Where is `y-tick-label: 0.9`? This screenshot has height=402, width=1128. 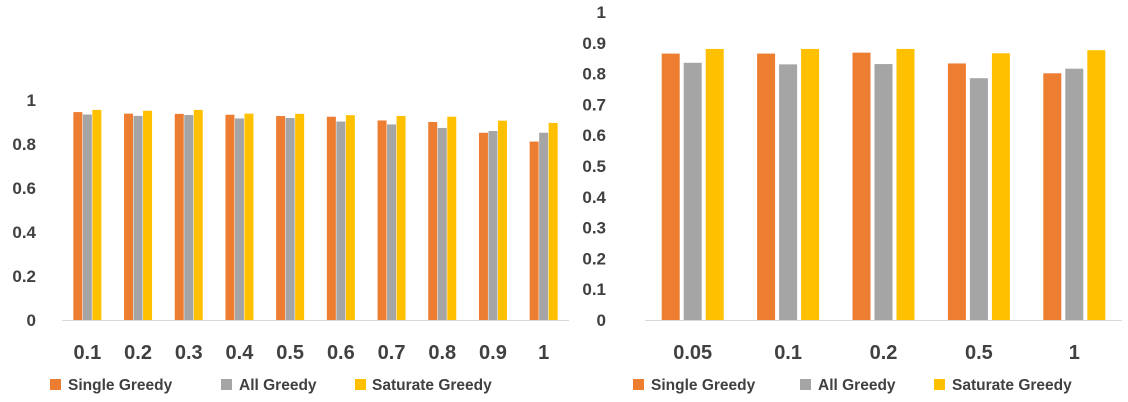
y-tick-label: 0.9 is located at coordinates (594, 43).